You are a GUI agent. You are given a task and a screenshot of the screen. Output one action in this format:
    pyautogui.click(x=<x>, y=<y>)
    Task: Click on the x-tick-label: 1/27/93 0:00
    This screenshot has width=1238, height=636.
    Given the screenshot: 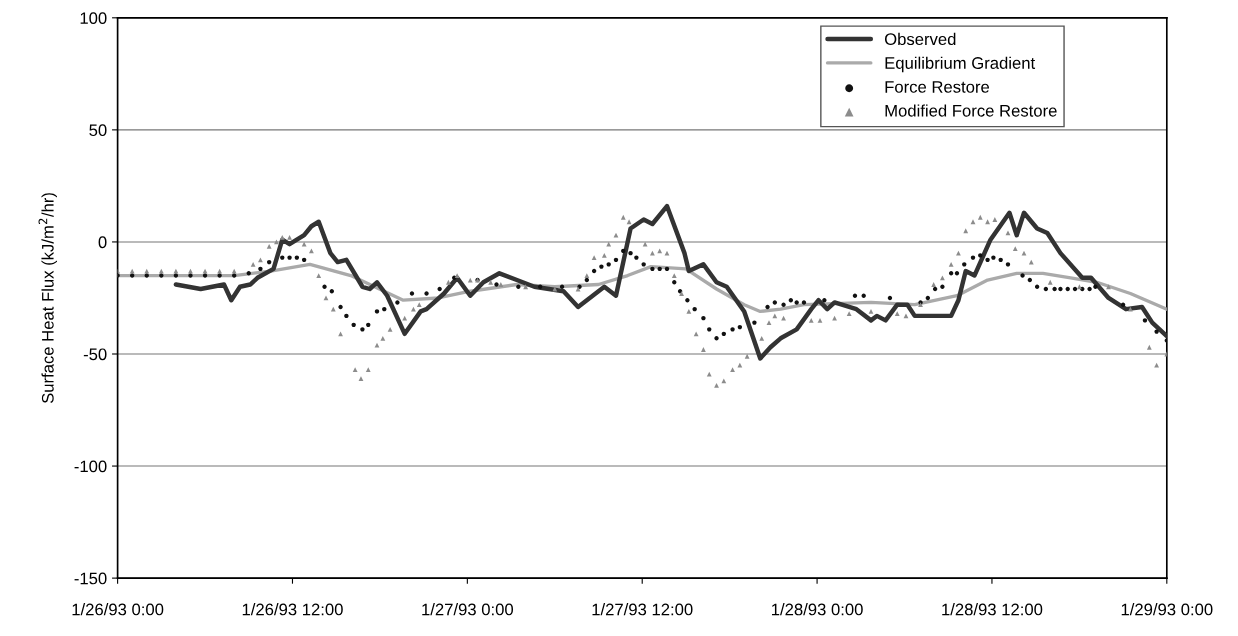 What is the action you would take?
    pyautogui.click(x=468, y=609)
    